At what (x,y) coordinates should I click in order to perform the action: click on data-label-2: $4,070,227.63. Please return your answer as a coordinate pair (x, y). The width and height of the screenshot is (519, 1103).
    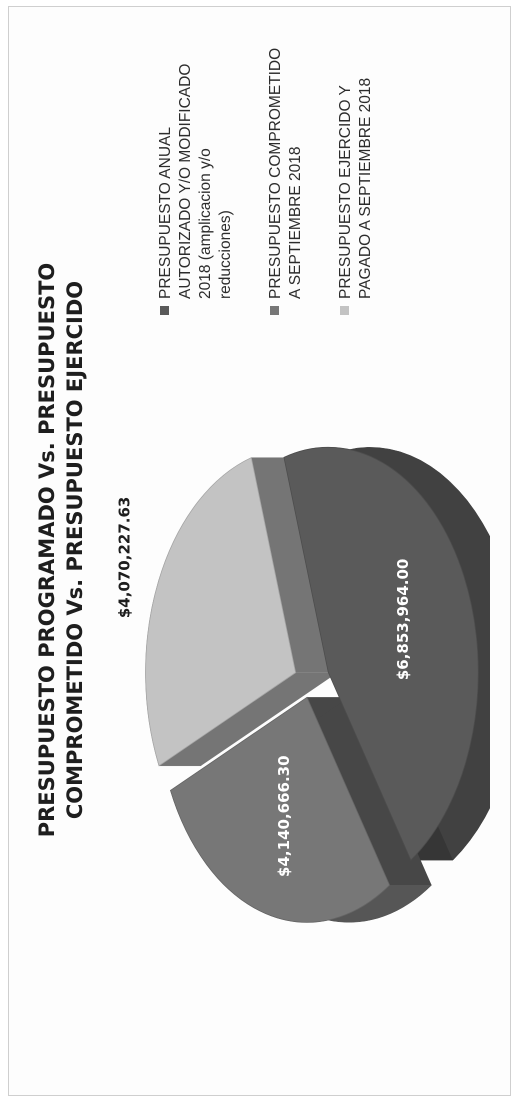
    Looking at the image, I should click on (125, 557).